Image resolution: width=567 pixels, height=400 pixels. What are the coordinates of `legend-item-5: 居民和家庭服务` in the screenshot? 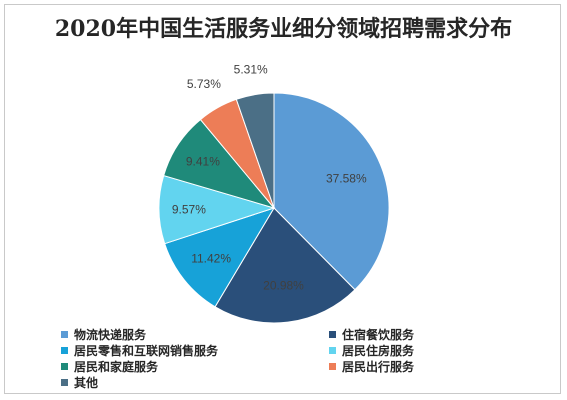 It's located at (109, 366).